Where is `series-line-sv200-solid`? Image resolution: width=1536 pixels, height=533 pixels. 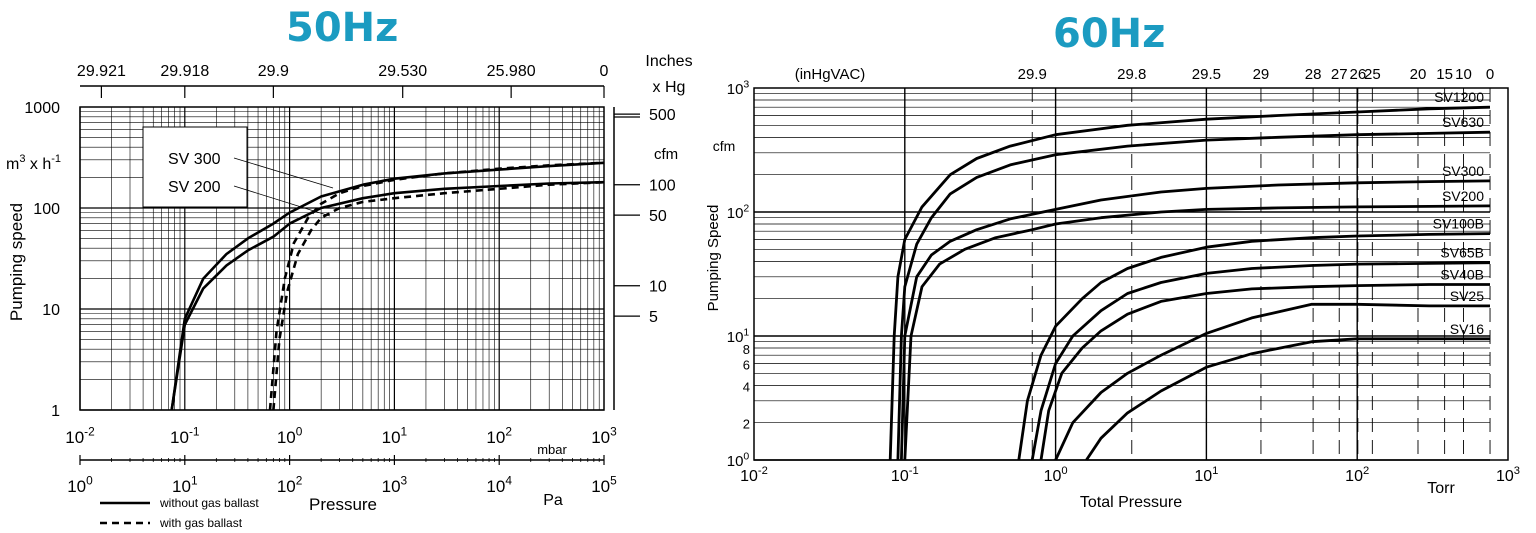
series-line-sv200-solid is located at coordinates (387, 295).